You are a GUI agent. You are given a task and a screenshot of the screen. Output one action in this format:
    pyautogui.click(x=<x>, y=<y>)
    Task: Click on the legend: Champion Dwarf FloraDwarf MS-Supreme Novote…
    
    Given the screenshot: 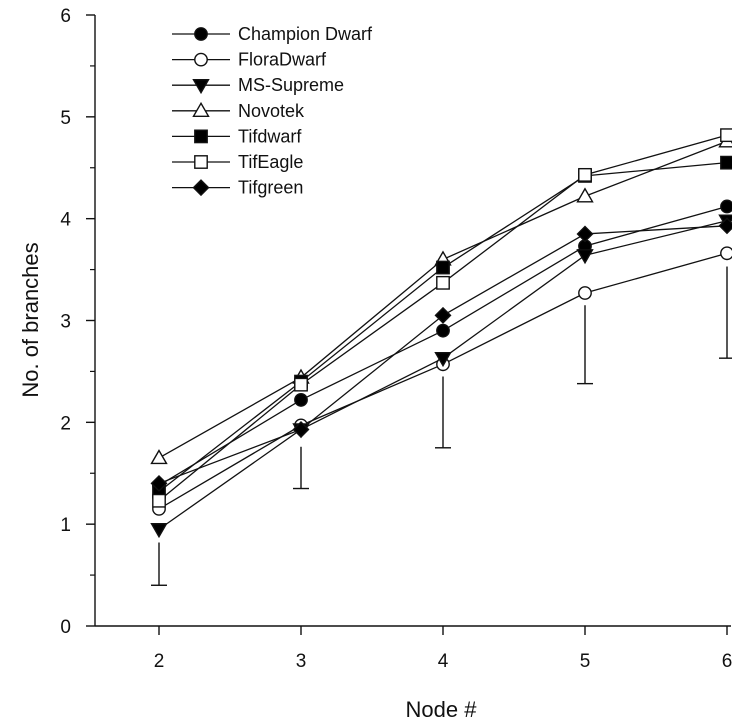 What is the action you would take?
    pyautogui.click(x=272, y=111)
    